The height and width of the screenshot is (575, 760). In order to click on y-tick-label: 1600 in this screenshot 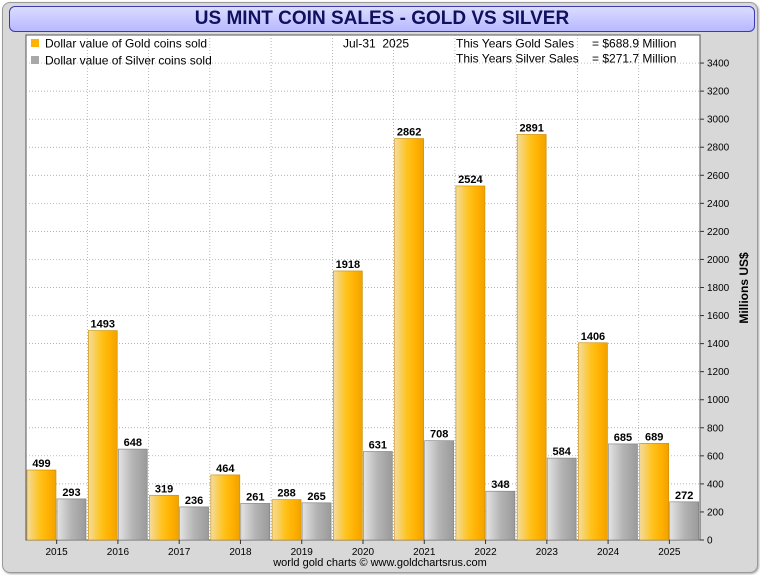, I will do `click(718, 316)`.